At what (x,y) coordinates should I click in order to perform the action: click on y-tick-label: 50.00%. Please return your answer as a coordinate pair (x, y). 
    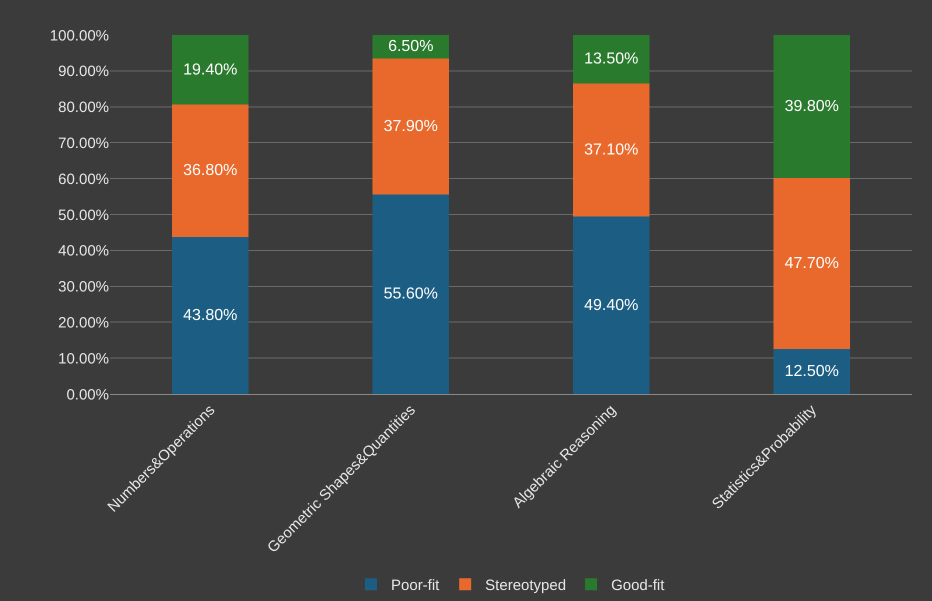
    Looking at the image, I should click on (83, 215).